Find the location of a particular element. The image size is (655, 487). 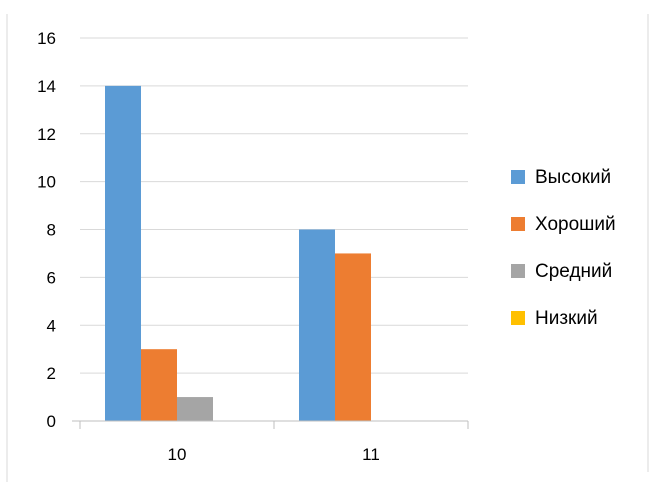

y-tick-label: 10 is located at coordinates (46, 182).